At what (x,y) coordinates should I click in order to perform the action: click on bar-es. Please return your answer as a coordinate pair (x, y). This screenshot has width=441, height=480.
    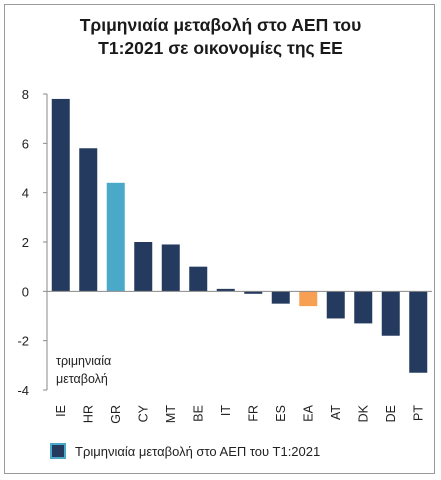
    Looking at the image, I should click on (280, 297).